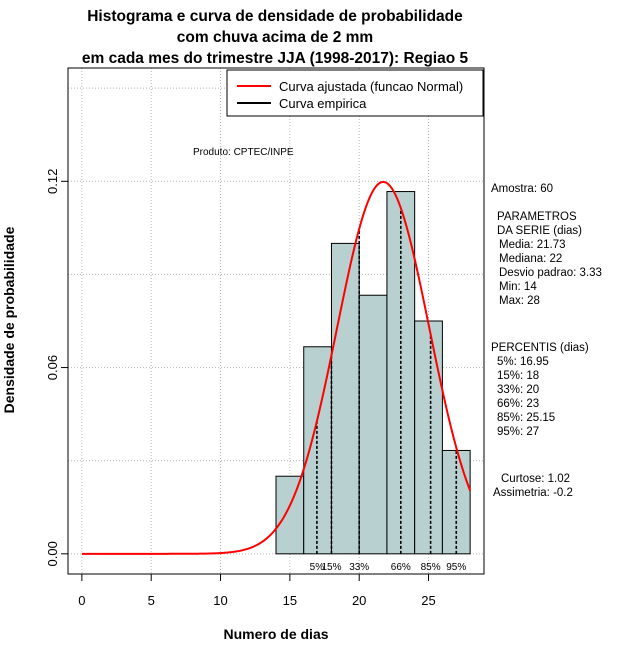  What do you see at coordinates (9, 319) in the screenshot?
I see `y-axis-label: Densidade de probabilidade` at bounding box center [9, 319].